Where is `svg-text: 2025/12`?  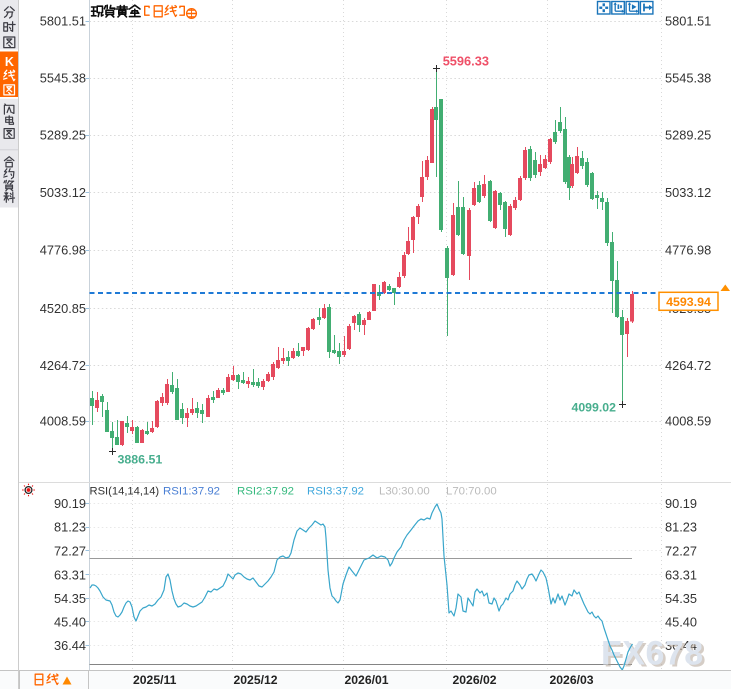
svg-text: 2025/12 is located at coordinates (256, 680).